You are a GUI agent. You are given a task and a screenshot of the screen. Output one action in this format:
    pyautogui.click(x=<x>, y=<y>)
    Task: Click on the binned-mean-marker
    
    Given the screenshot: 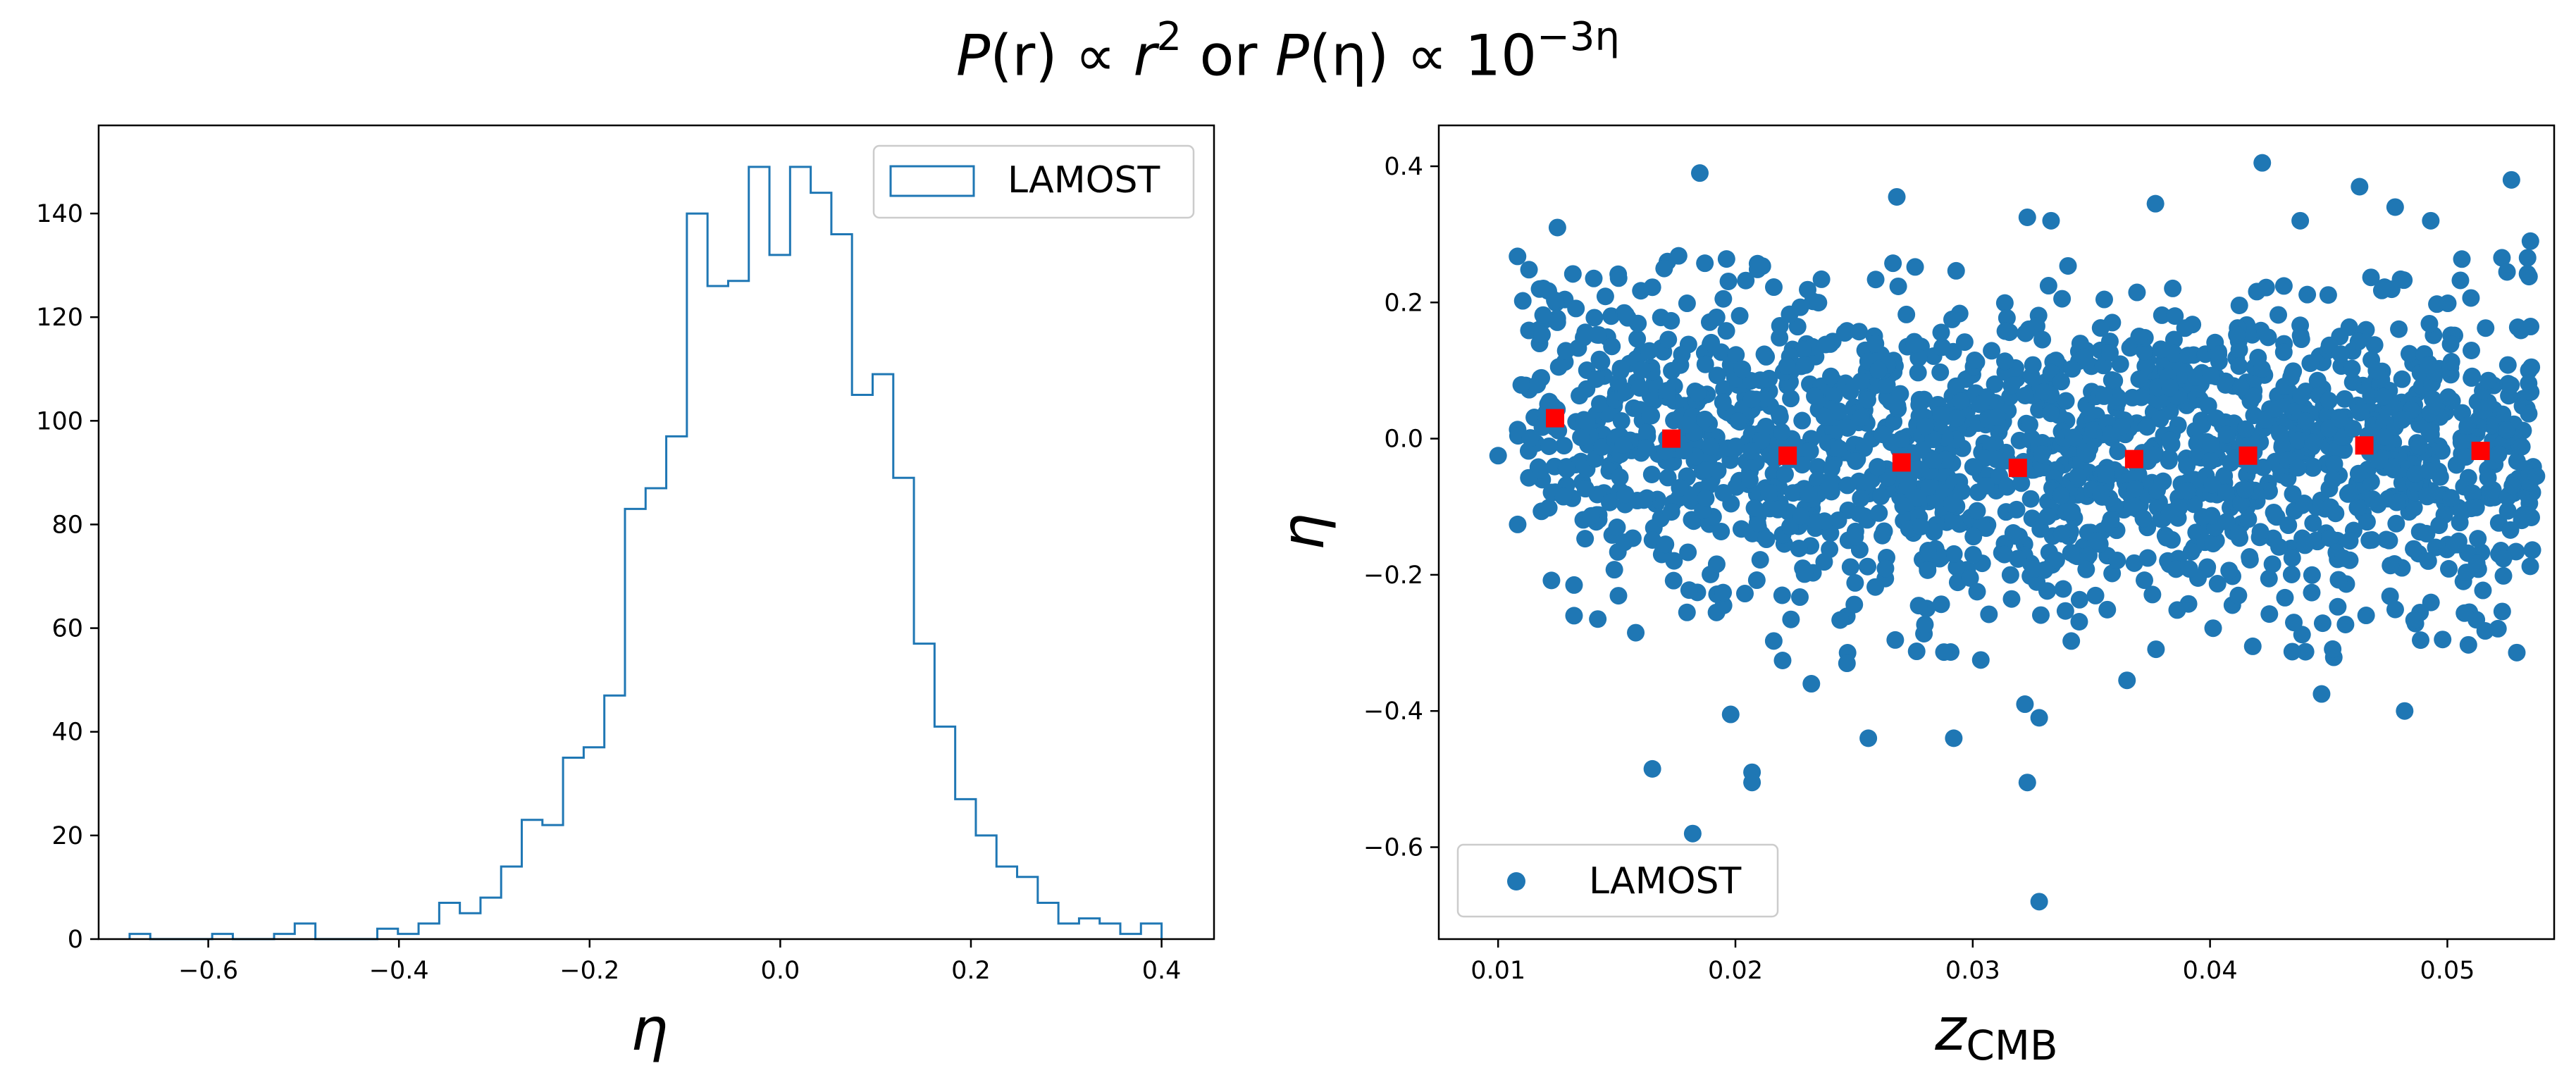 What is the action you would take?
    pyautogui.click(x=2364, y=445)
    